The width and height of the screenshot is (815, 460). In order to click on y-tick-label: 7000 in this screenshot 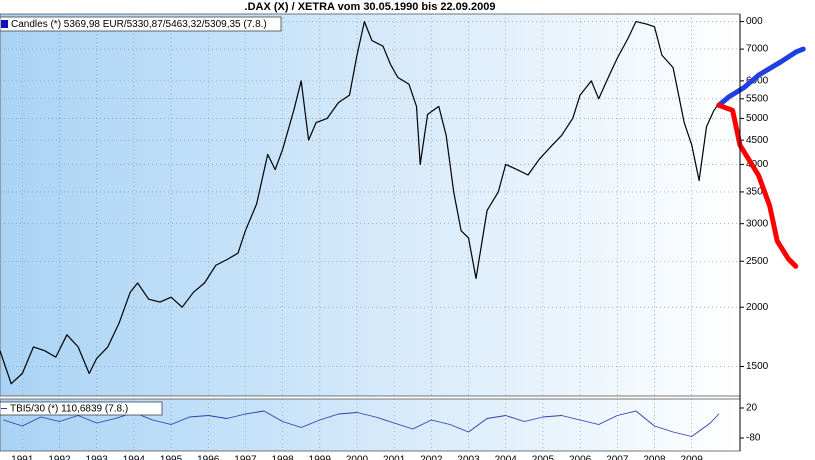, I will do `click(757, 49)`.